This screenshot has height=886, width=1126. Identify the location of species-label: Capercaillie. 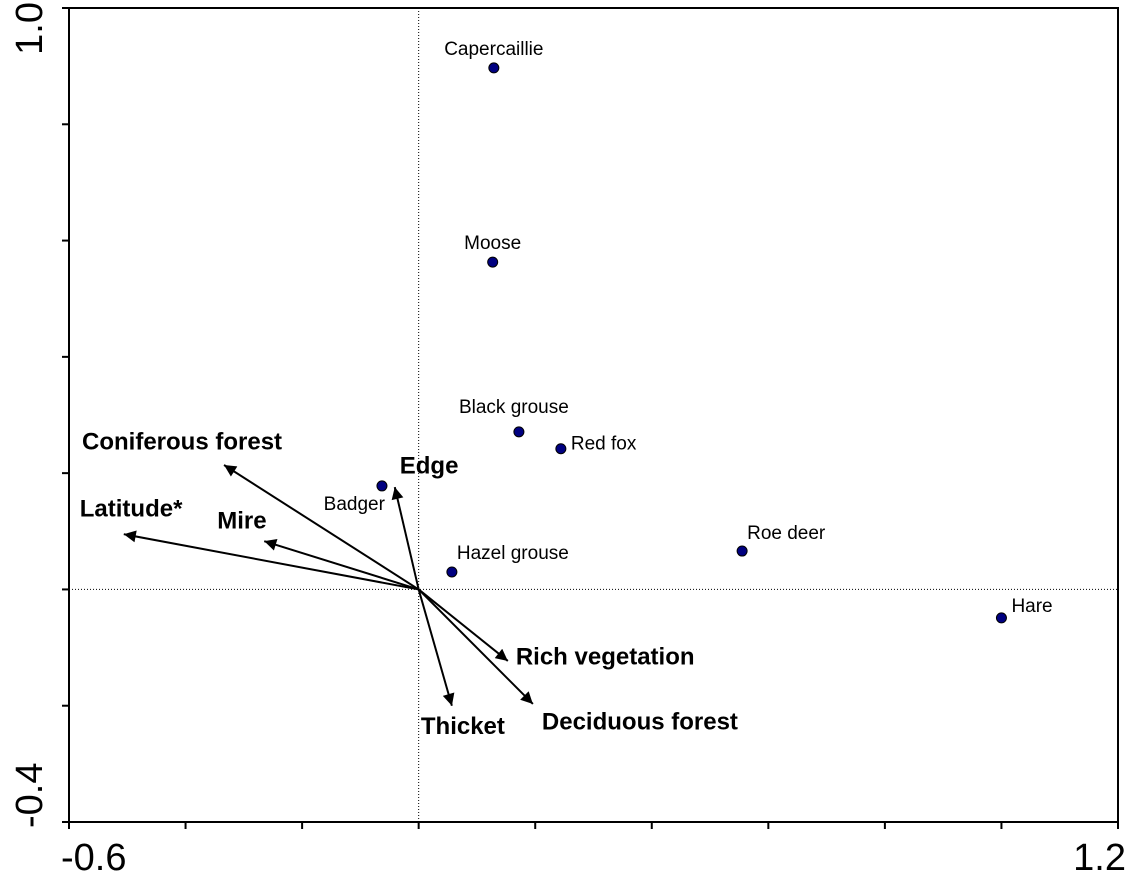
(493, 49).